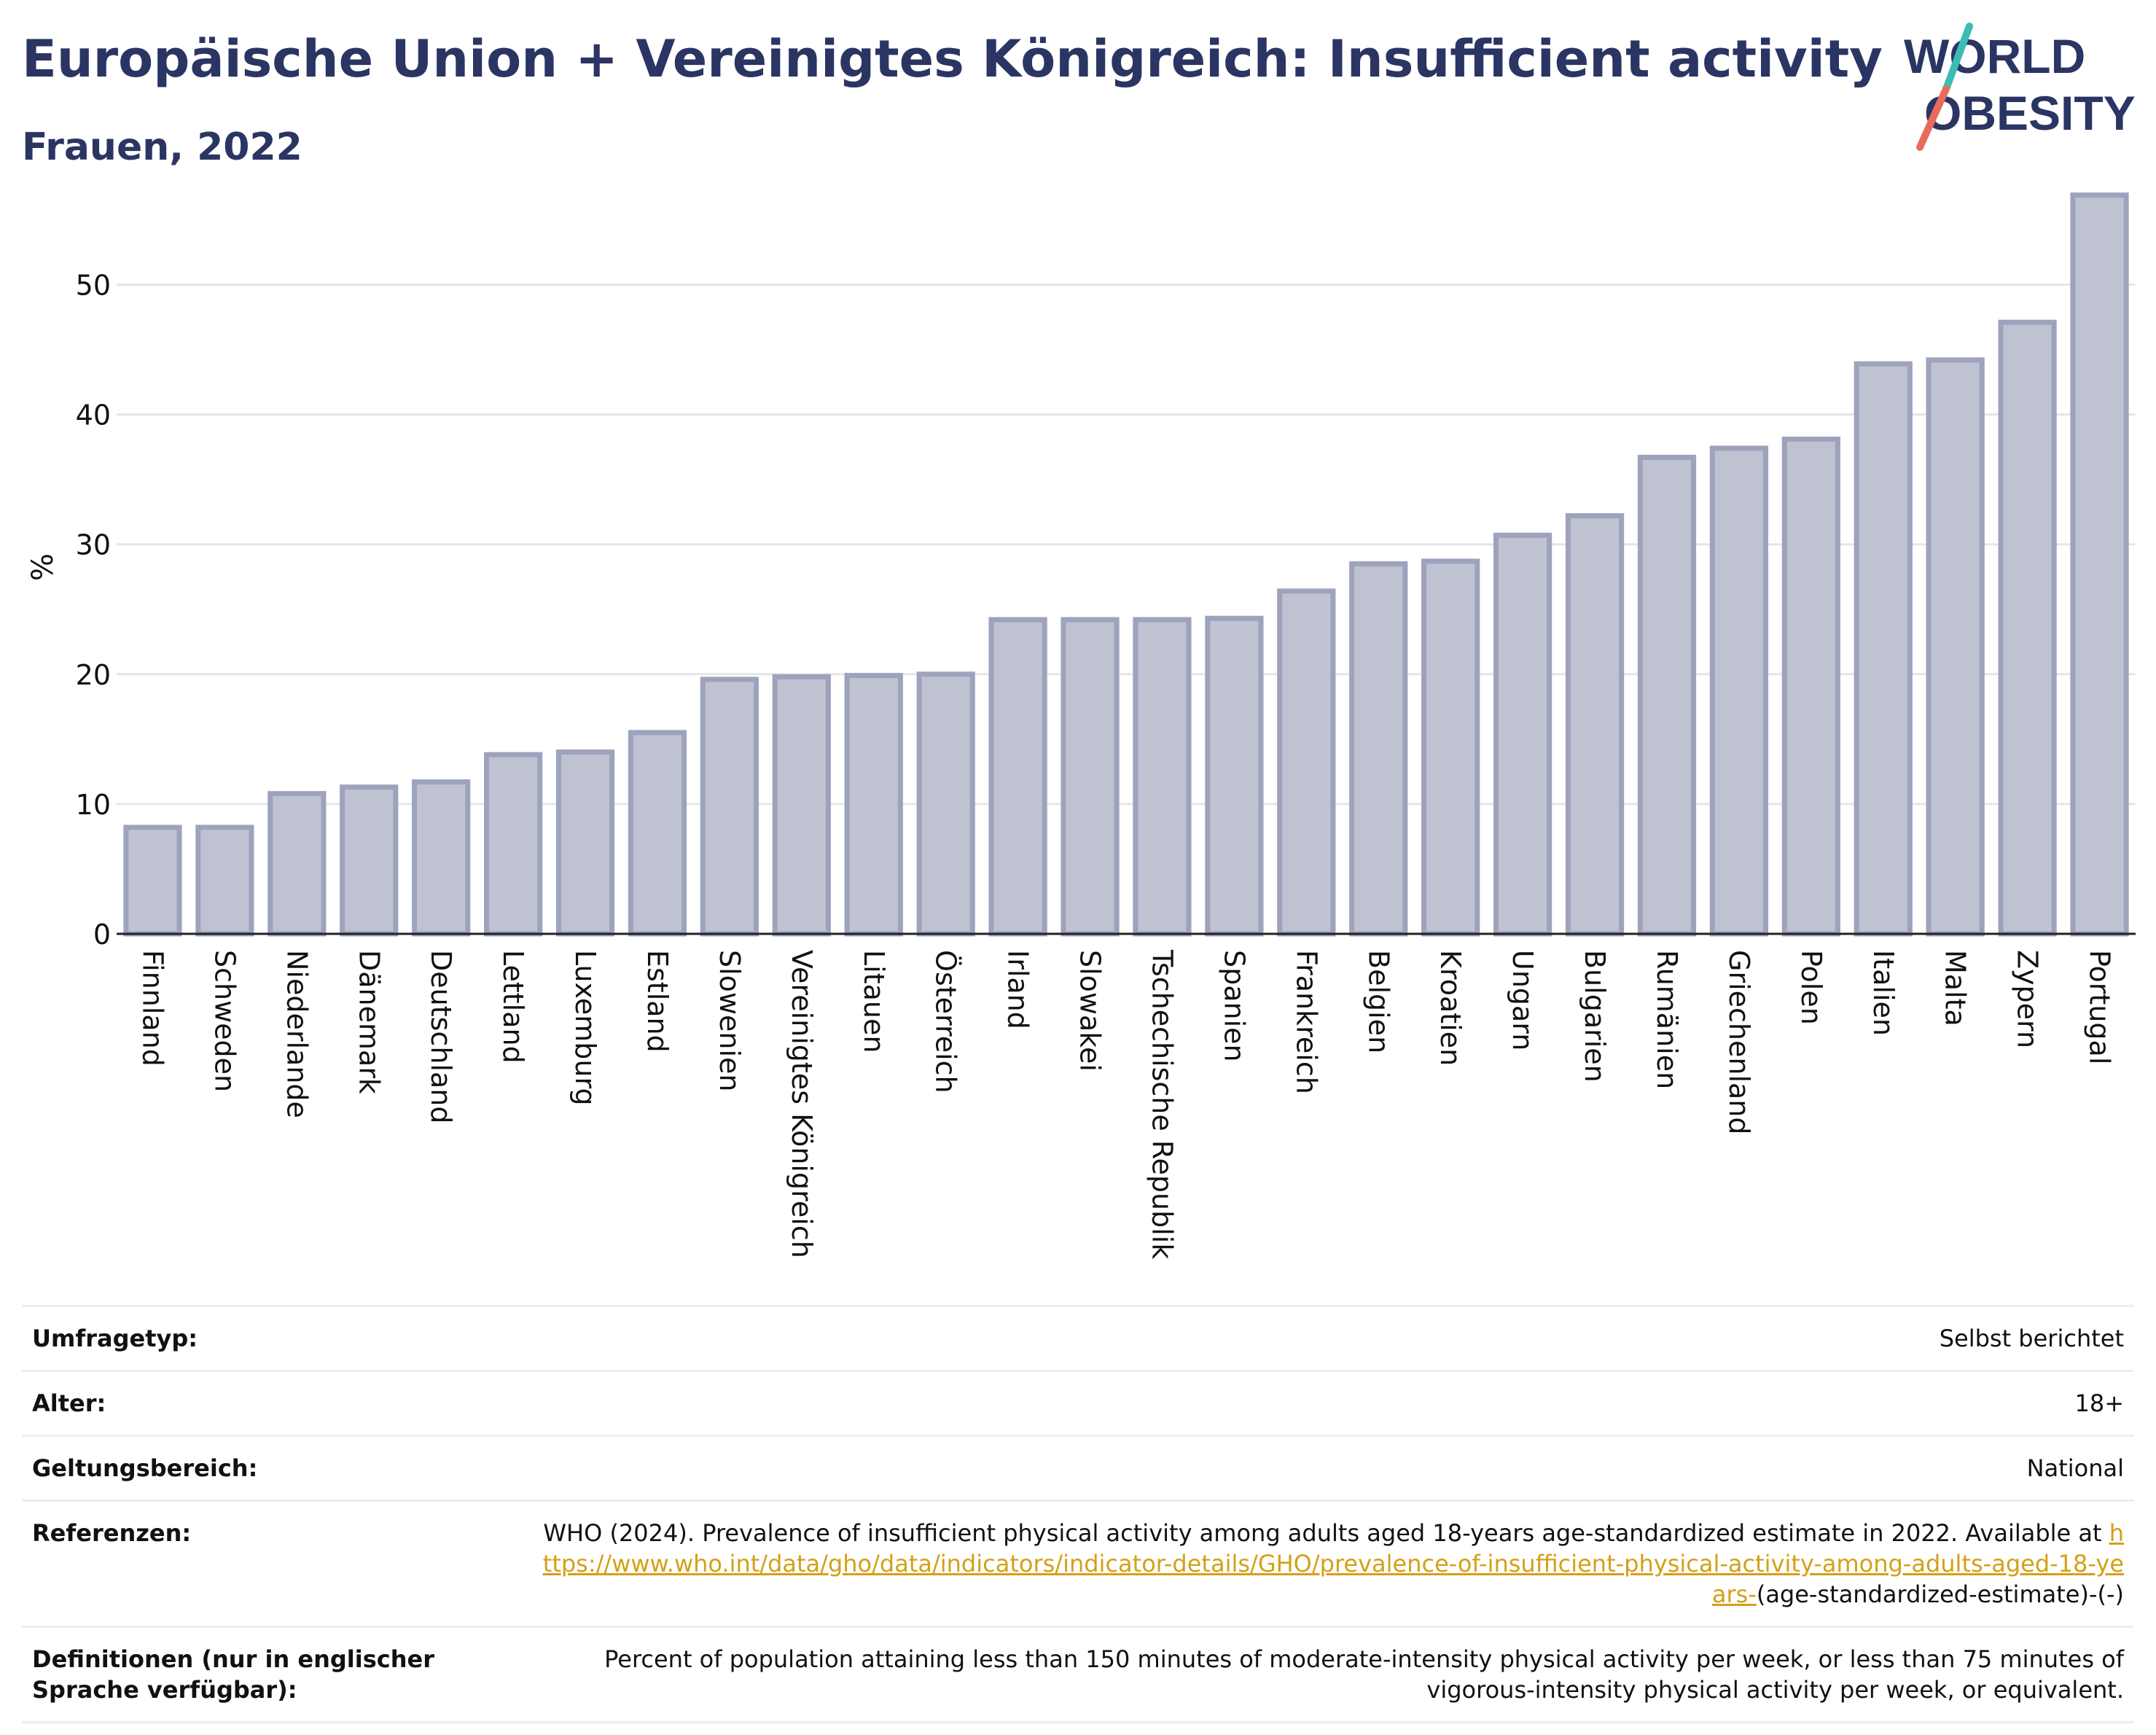 The image size is (2156, 1735). Describe the element at coordinates (946, 1021) in the screenshot. I see `x-tick-label: Österreich` at that location.